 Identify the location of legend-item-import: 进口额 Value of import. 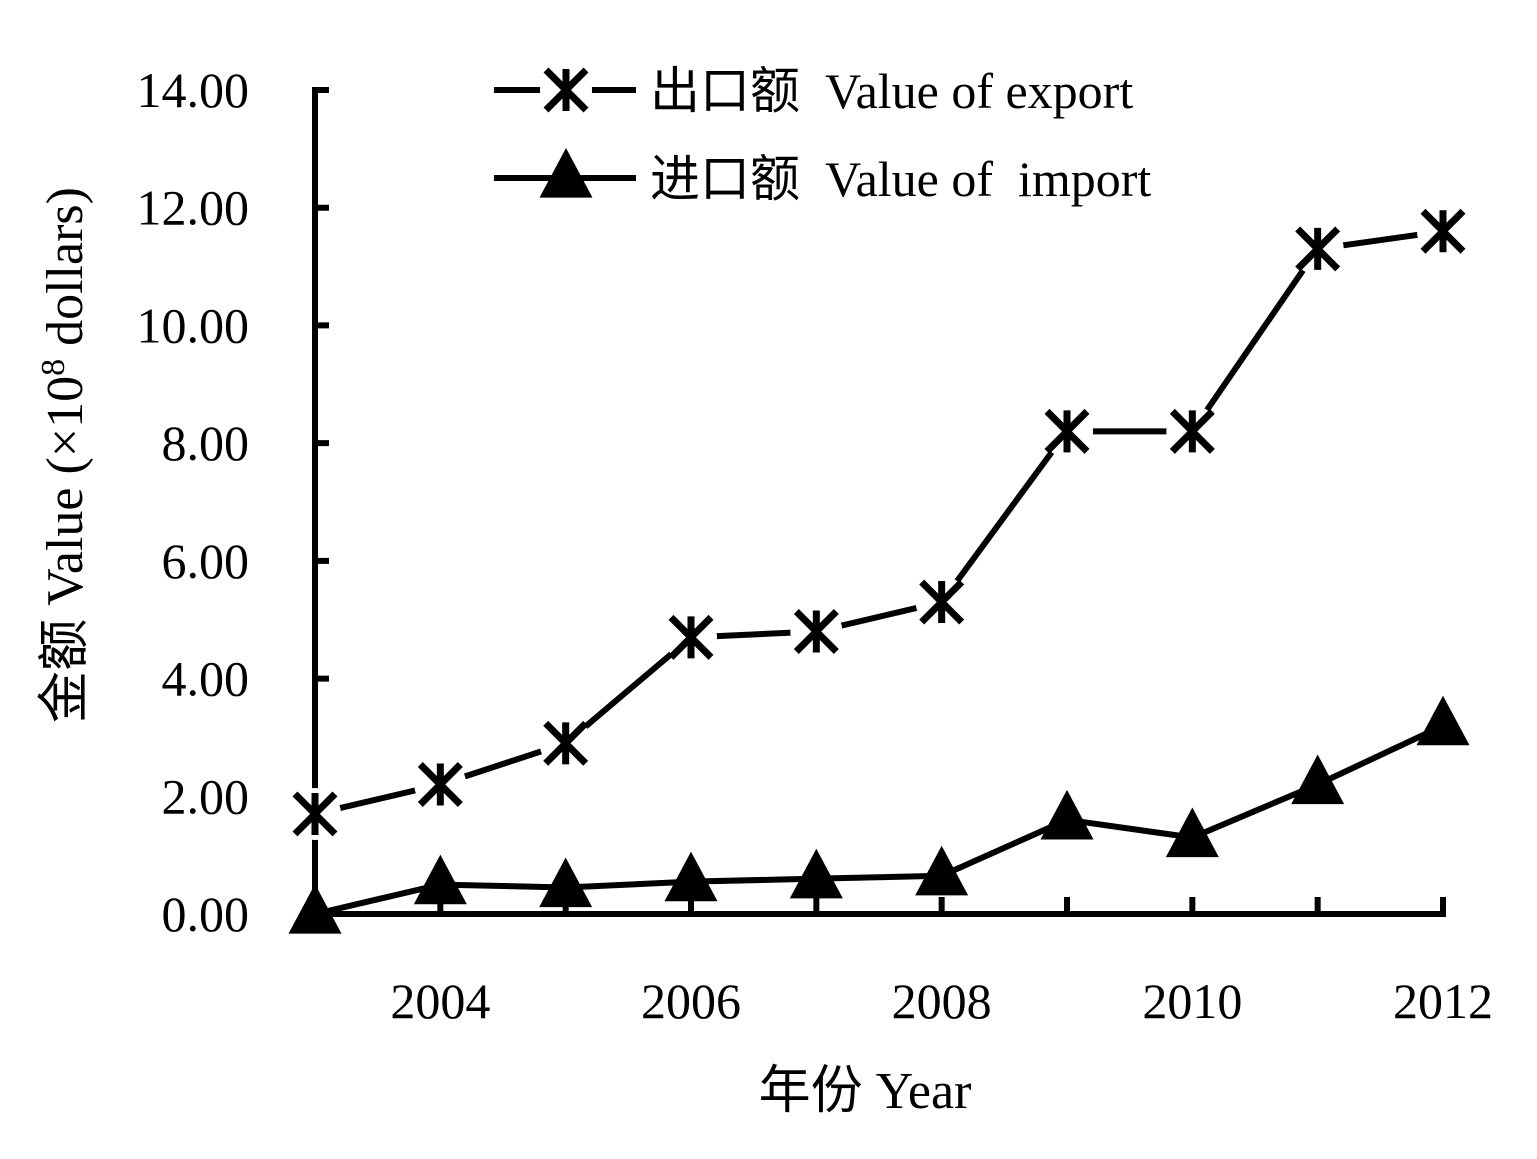
(822, 177).